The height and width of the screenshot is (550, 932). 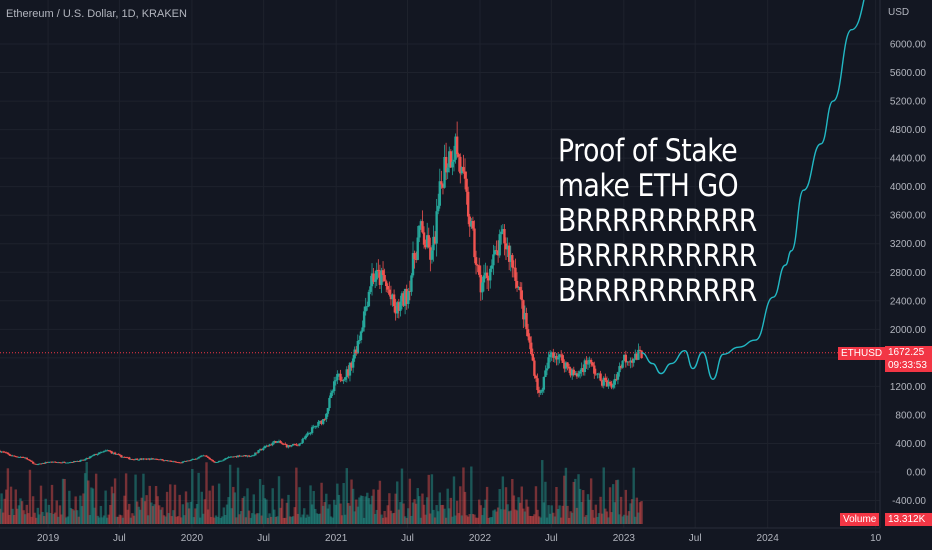 I want to click on currency-label: USD, so click(x=898, y=12).